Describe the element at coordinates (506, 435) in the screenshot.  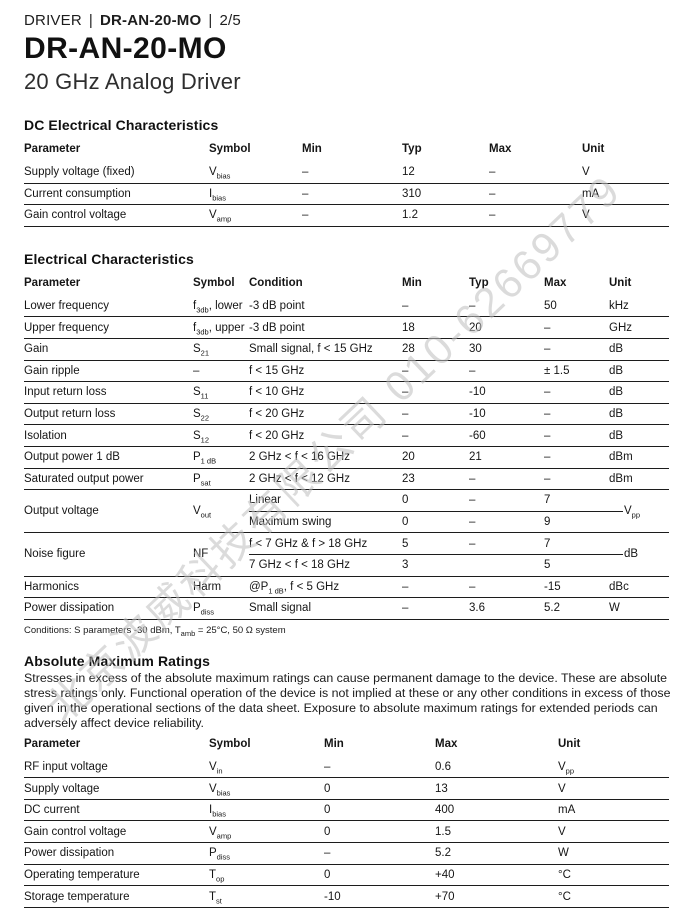
I see `typ-cell: -60` at that location.